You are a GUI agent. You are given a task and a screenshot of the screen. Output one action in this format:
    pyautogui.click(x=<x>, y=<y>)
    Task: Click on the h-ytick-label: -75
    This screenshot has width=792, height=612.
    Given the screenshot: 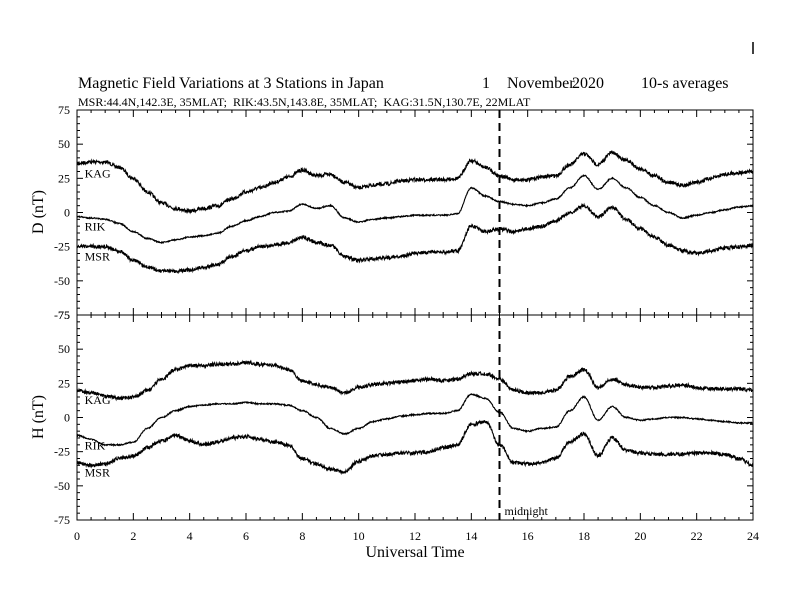 What is the action you would take?
    pyautogui.click(x=62, y=520)
    